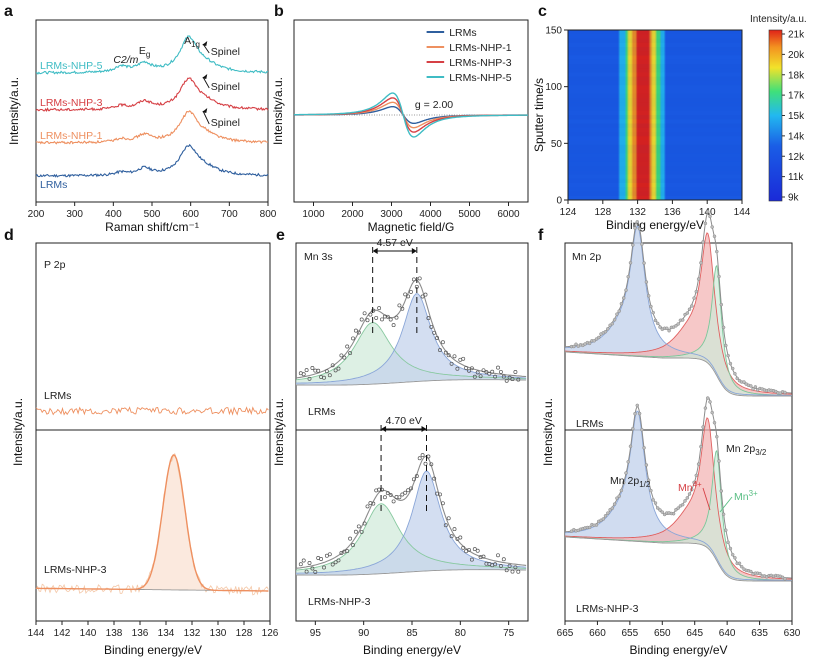 This screenshot has width=836, height=667. I want to click on panel-d-ylabel: Intensity/a.u., so click(18, 432).